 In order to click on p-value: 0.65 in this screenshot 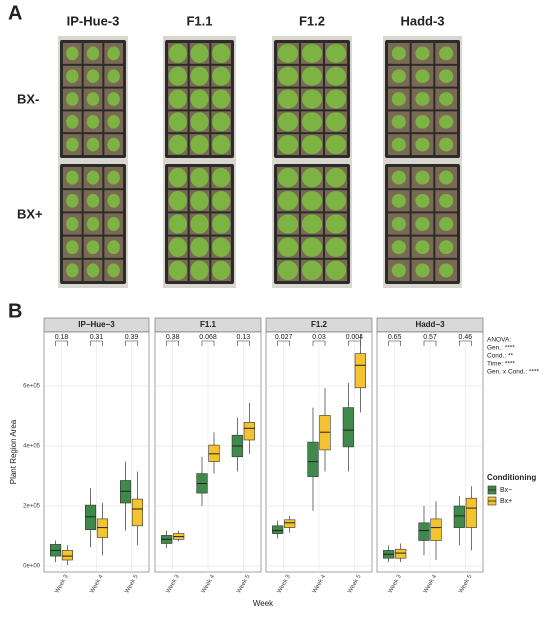, I will do `click(395, 337)`.